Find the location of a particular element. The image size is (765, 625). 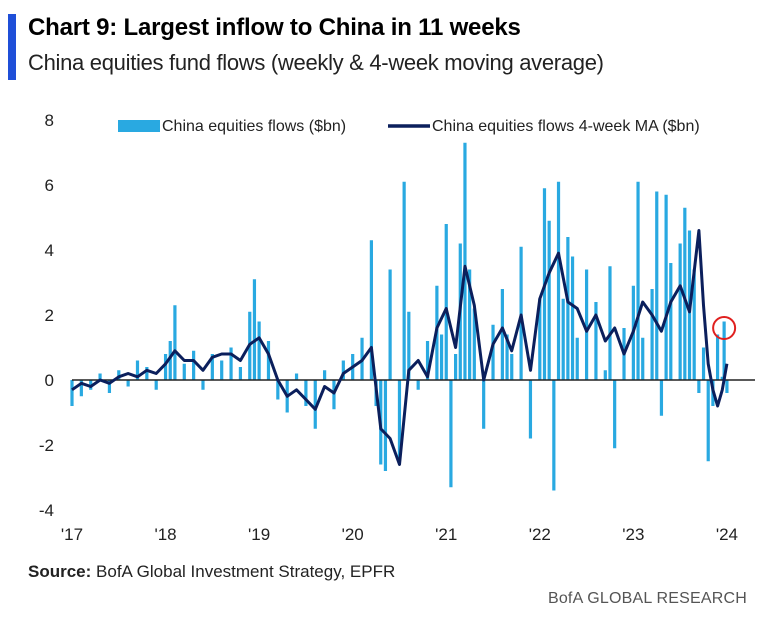

y-tick-label: 6 is located at coordinates (49, 185).